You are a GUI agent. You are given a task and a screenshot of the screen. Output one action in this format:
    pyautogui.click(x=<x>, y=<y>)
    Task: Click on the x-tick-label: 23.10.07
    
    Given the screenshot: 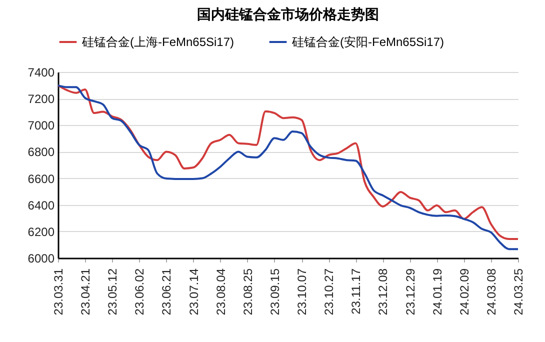 What is the action you would take?
    pyautogui.click(x=302, y=292)
    